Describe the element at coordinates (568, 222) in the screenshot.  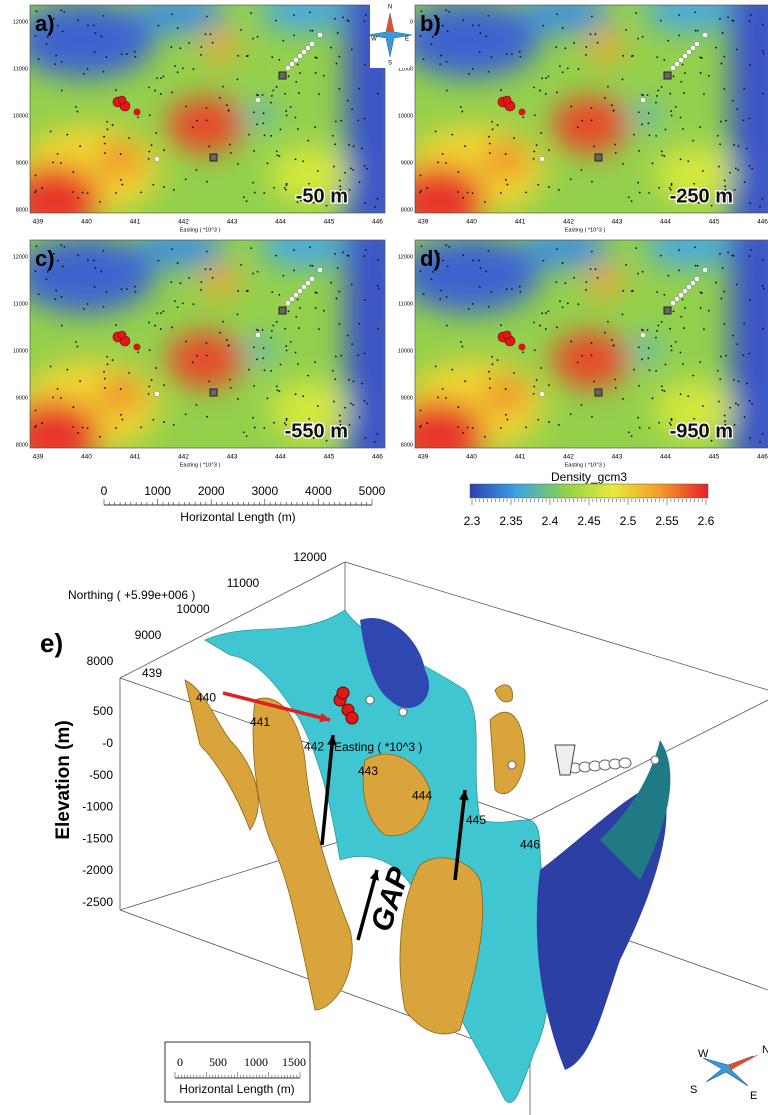
I see `x-tick-label: 442` at that location.